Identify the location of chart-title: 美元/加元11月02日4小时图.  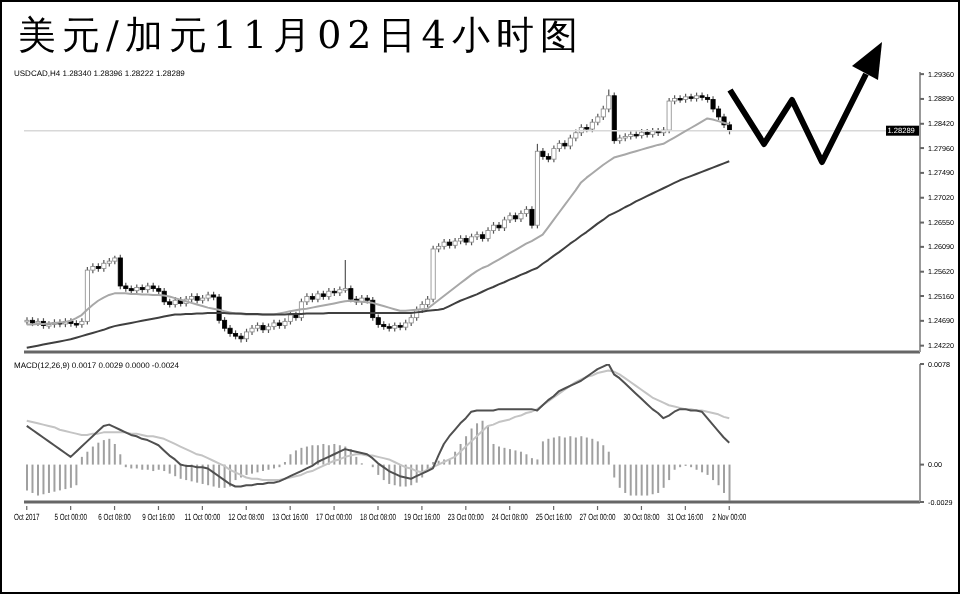
(301, 37).